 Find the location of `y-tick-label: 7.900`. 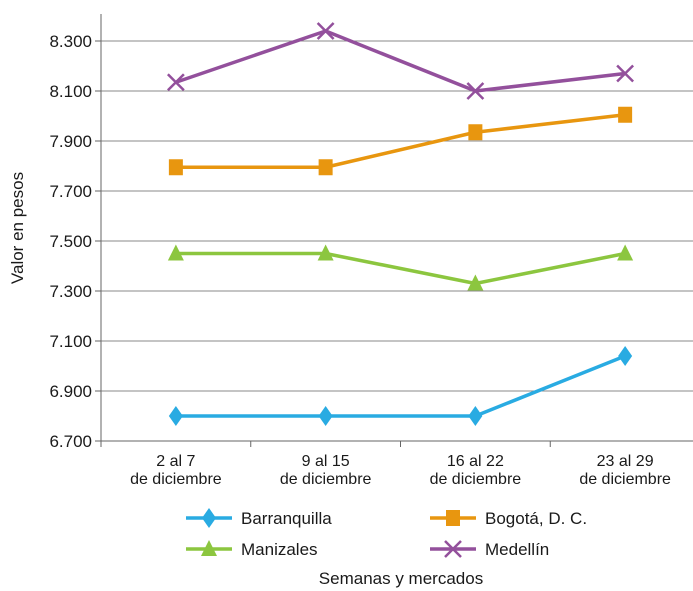

y-tick-label: 7.900 is located at coordinates (70, 141).